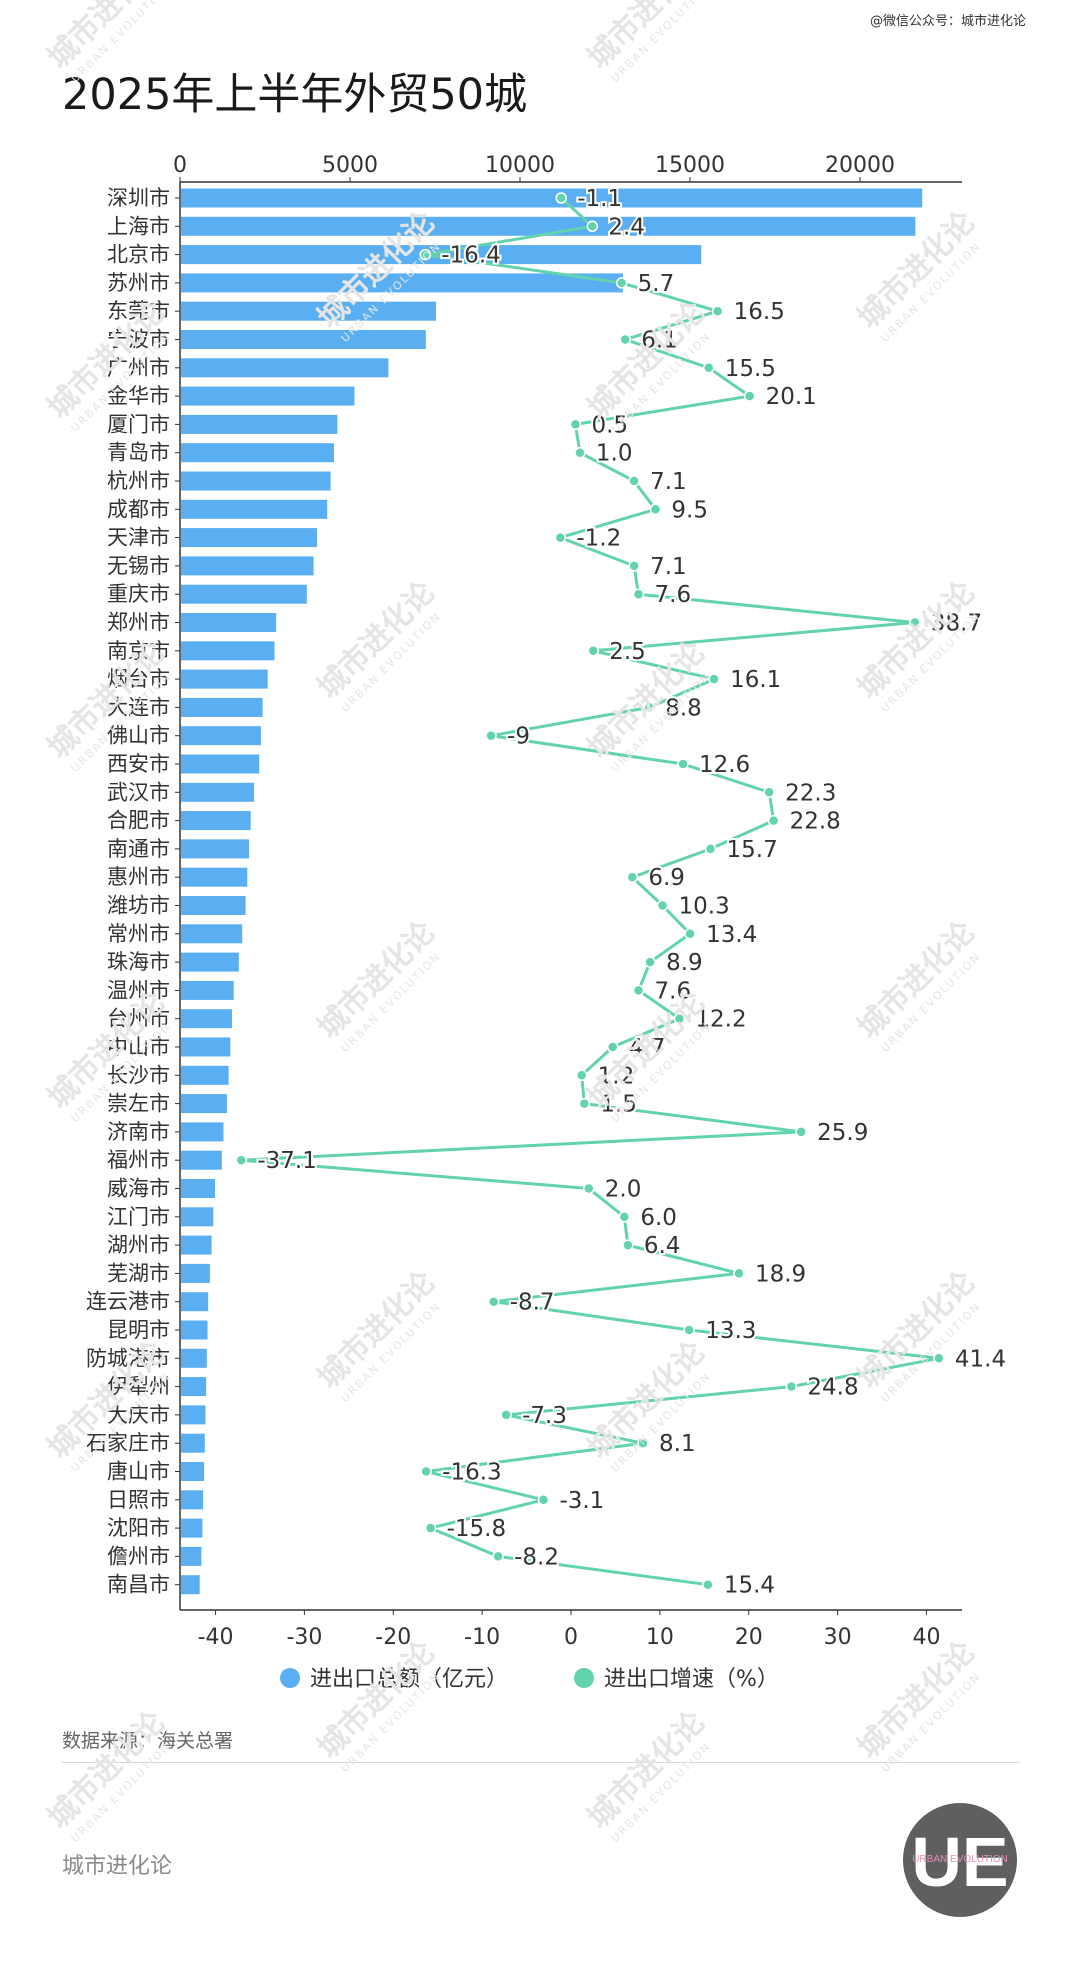 This screenshot has width=1080, height=1980. Describe the element at coordinates (860, 165) in the screenshot. I see `top-axis-tick-label: 20000` at that location.